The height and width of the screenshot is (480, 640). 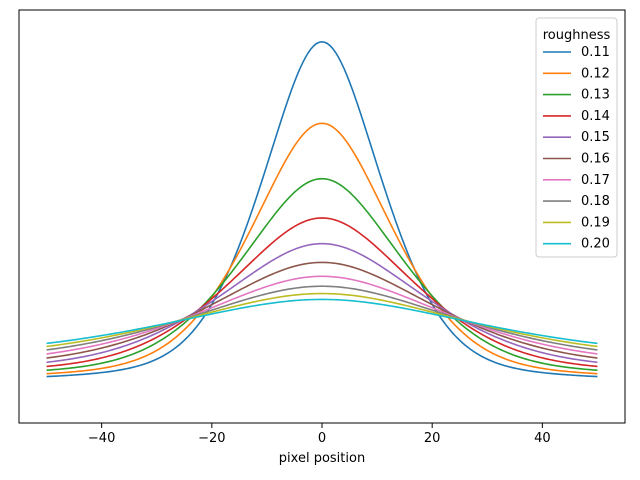 What do you see at coordinates (577, 35) in the screenshot?
I see `legend-title: roughness` at bounding box center [577, 35].